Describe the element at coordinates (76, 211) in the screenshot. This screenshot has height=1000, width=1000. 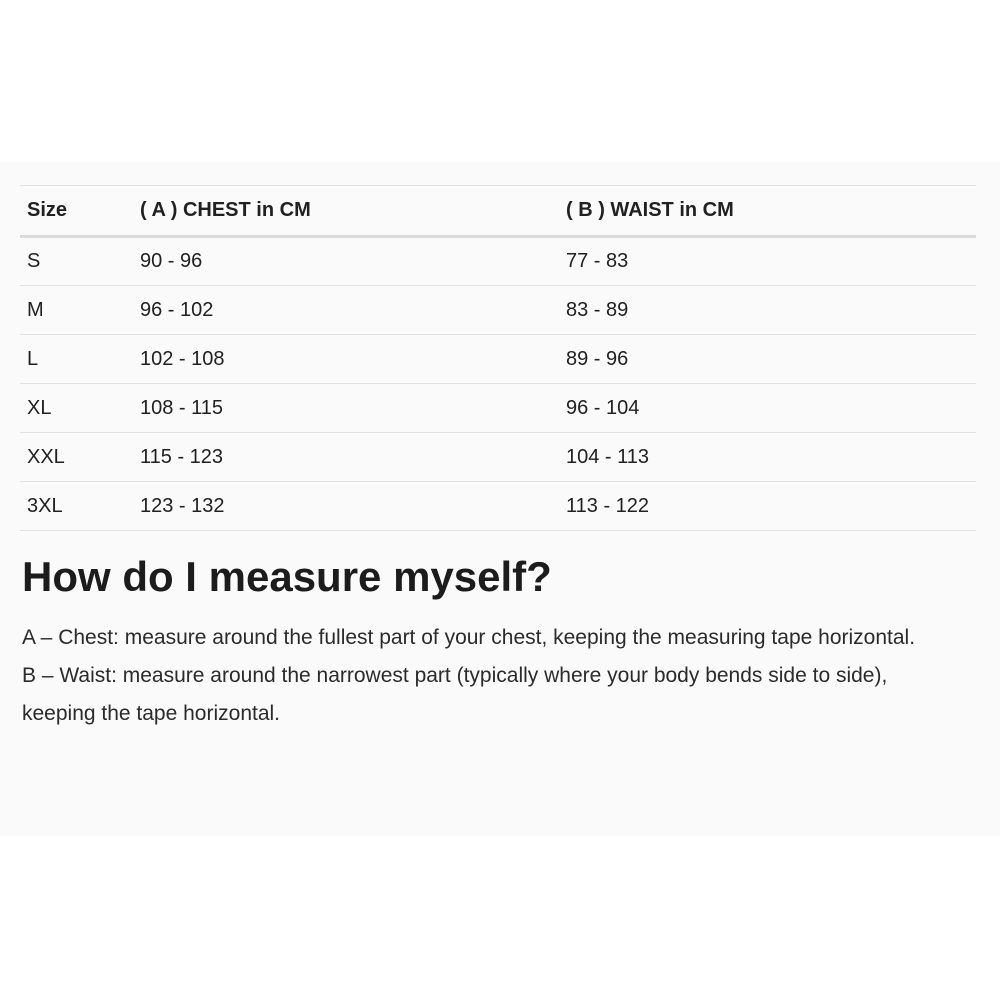
I see `col-header-size: Size` at that location.